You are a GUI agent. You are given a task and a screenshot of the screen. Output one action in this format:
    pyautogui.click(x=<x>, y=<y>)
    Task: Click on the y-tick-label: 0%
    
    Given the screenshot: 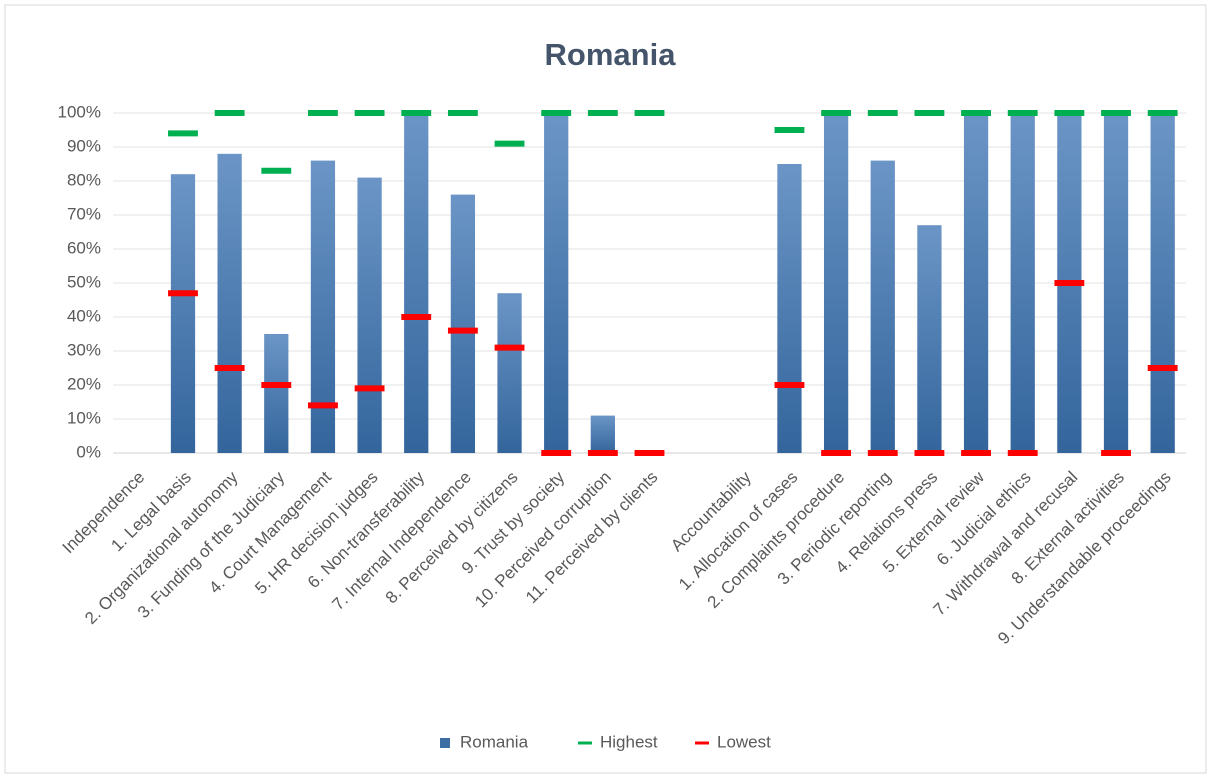 What is the action you would take?
    pyautogui.click(x=88, y=451)
    